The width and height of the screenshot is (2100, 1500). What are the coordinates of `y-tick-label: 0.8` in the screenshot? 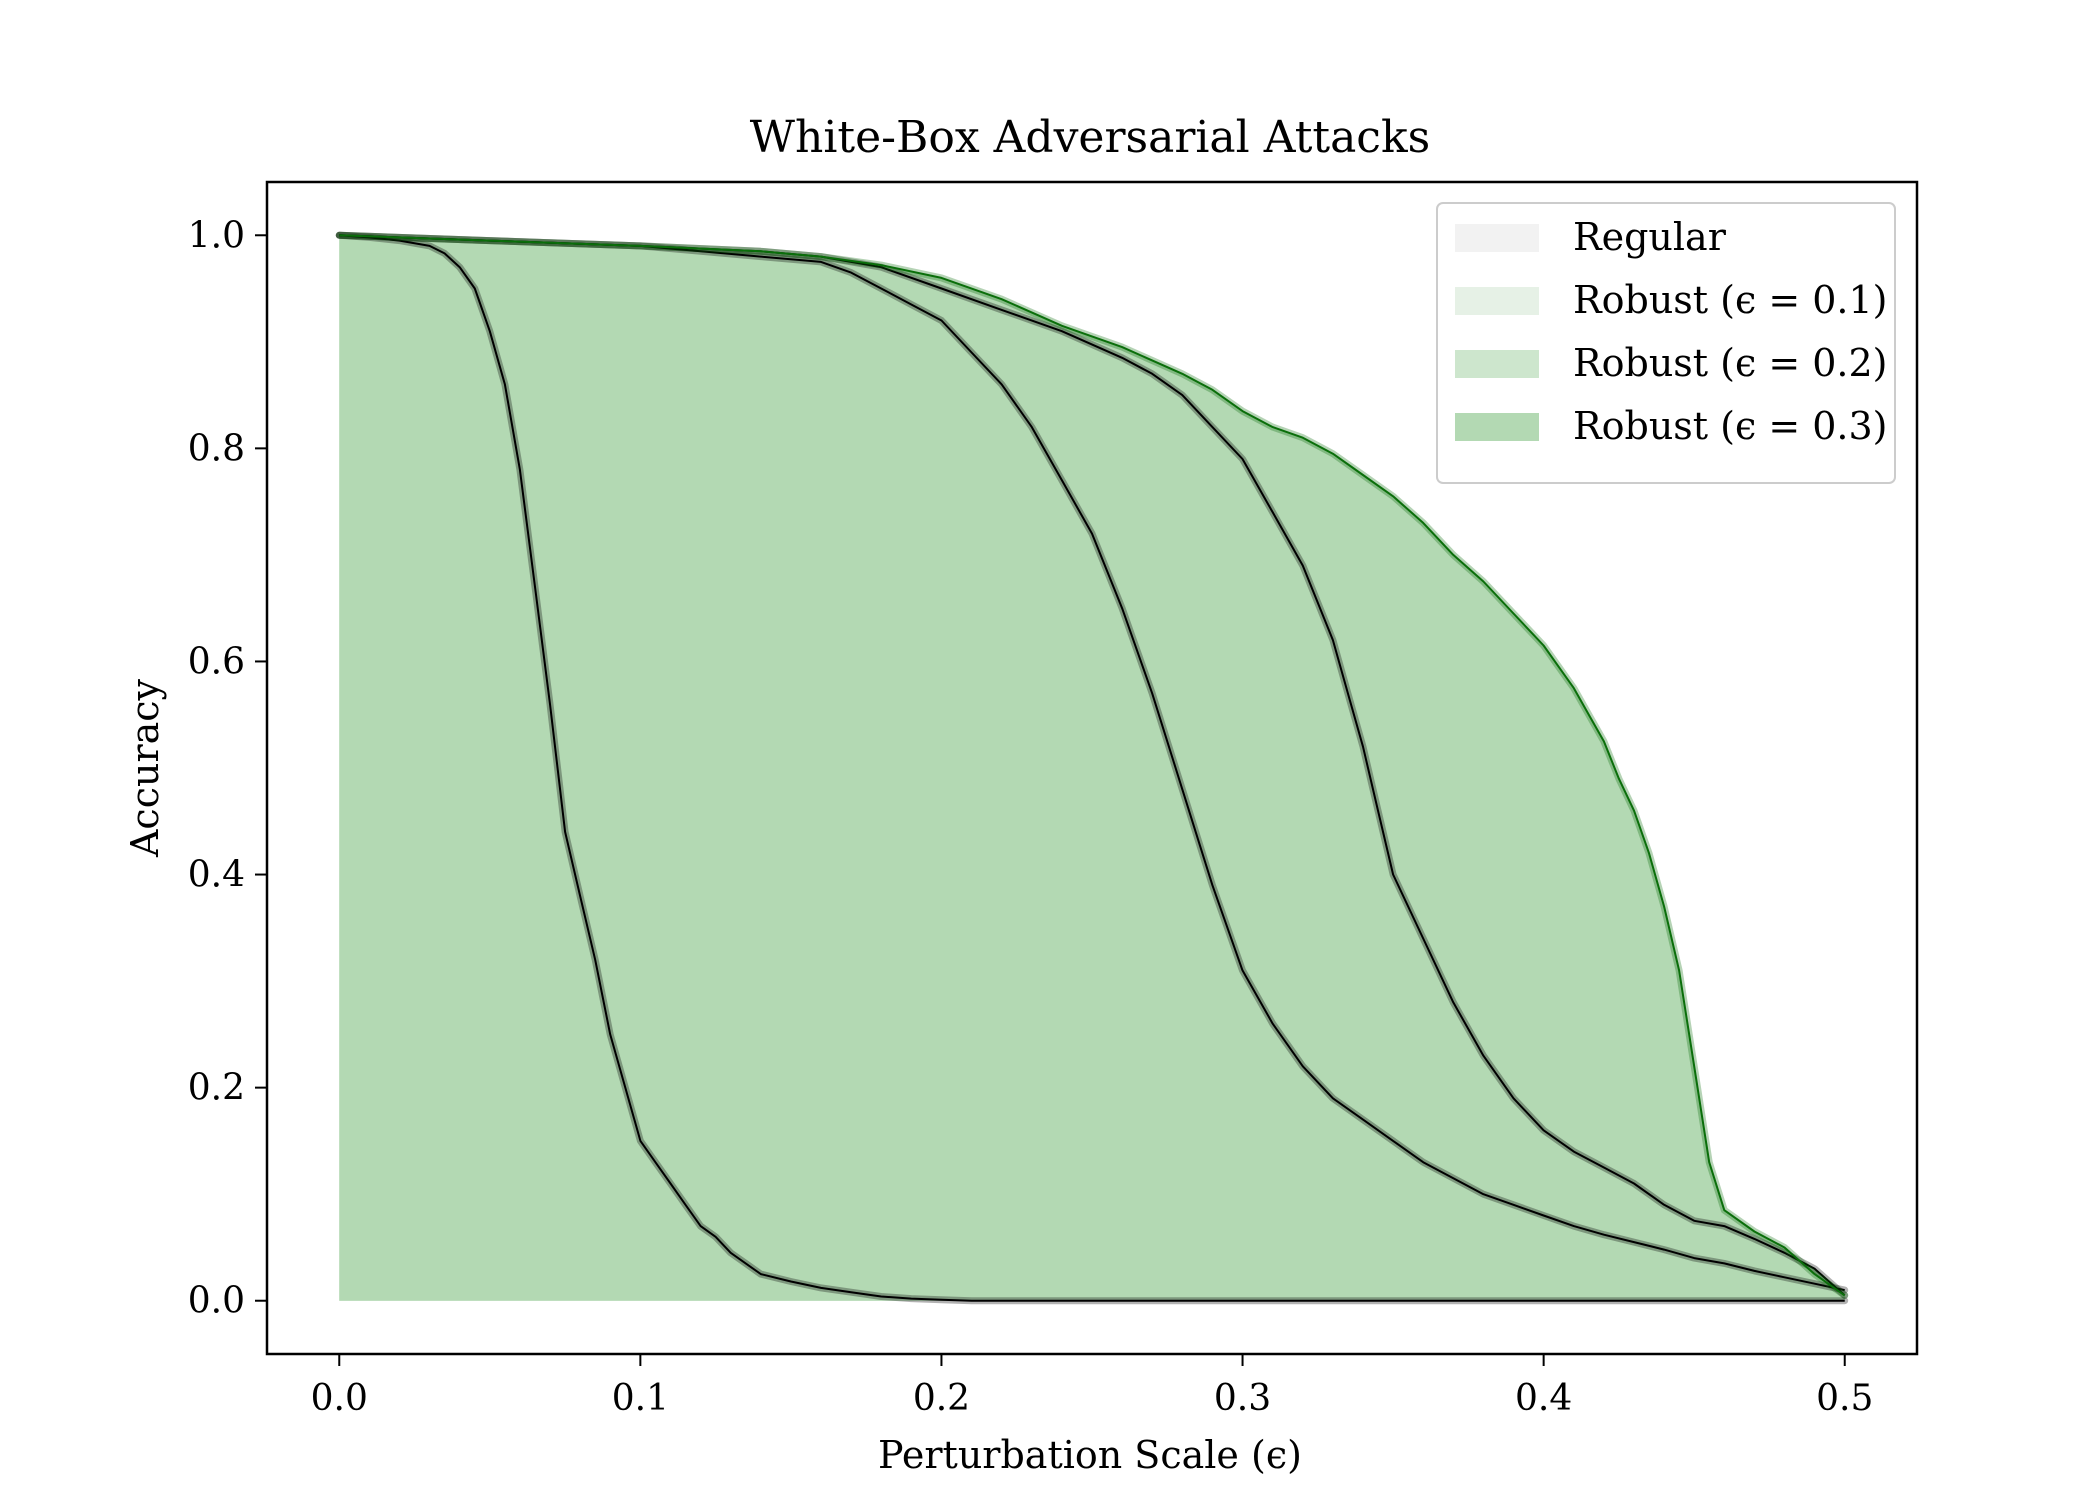 It's located at (216, 448).